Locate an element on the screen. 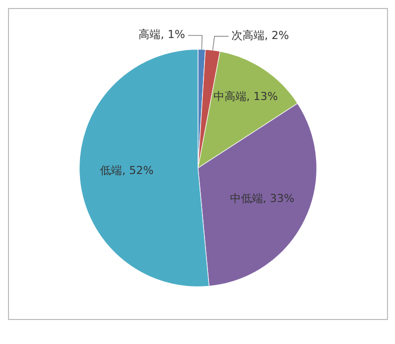 This screenshot has width=395, height=344. slice-label: 次高端, 2% is located at coordinates (260, 35).